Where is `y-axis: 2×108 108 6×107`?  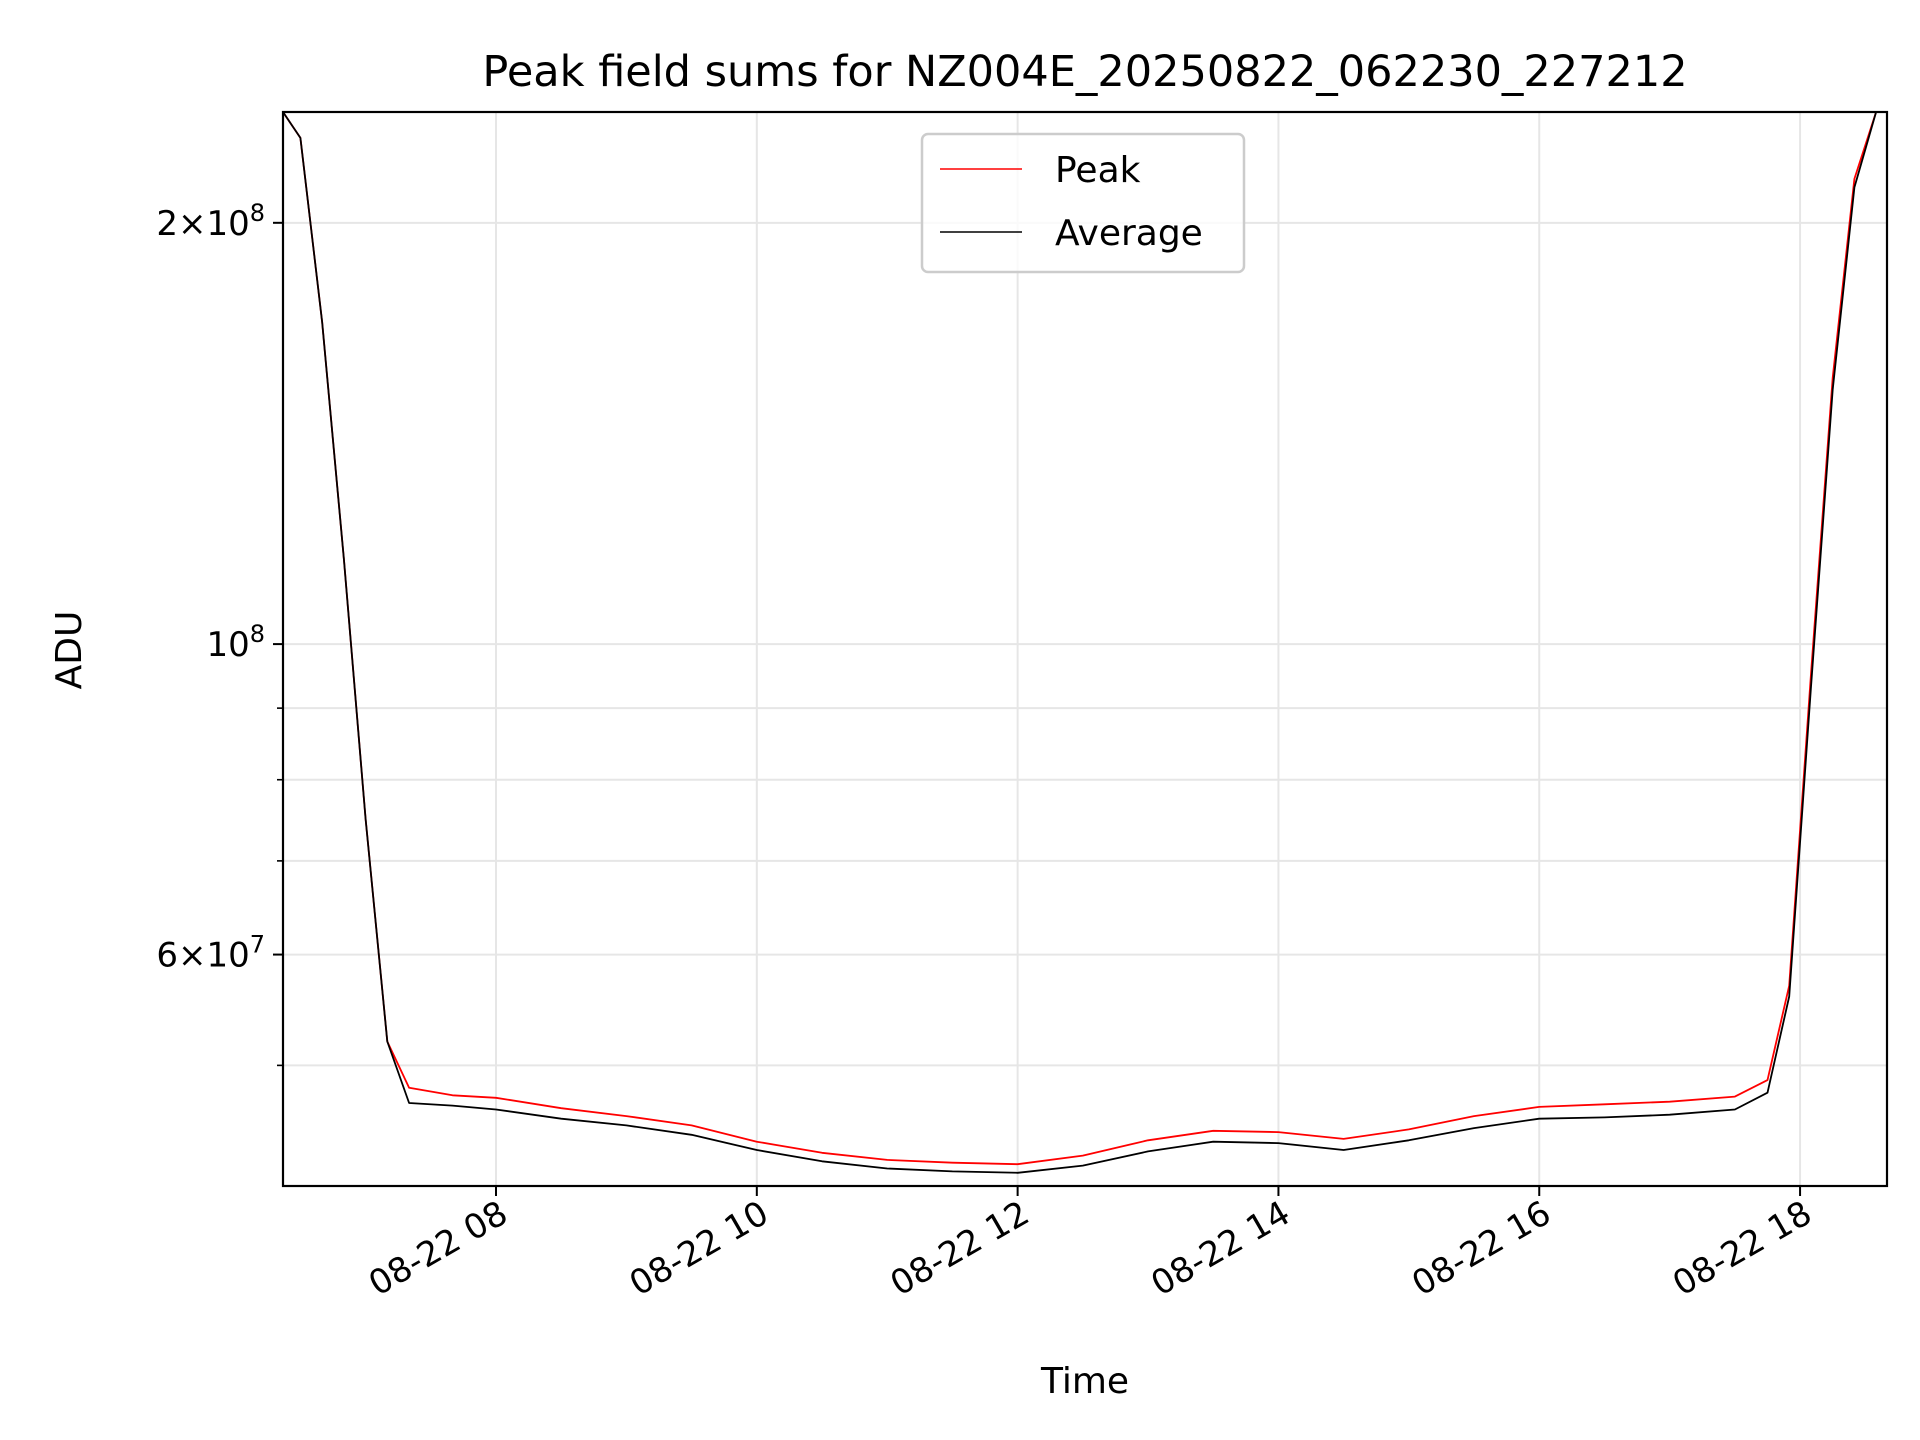 y-axis: 2×108 108 6×107 is located at coordinates (219, 633).